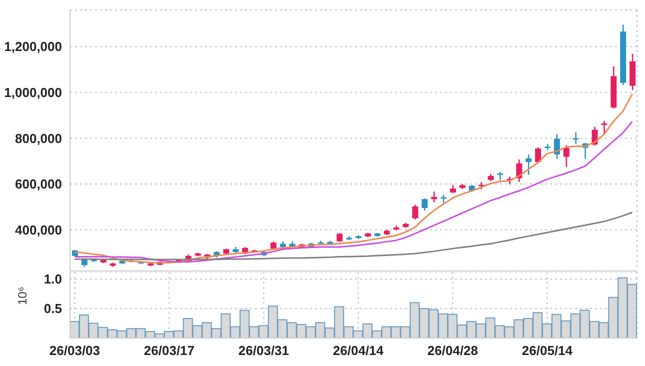 Image resolution: width=645 pixels, height=366 pixels. I want to click on y-tick-label: 1.0, so click(53, 279).